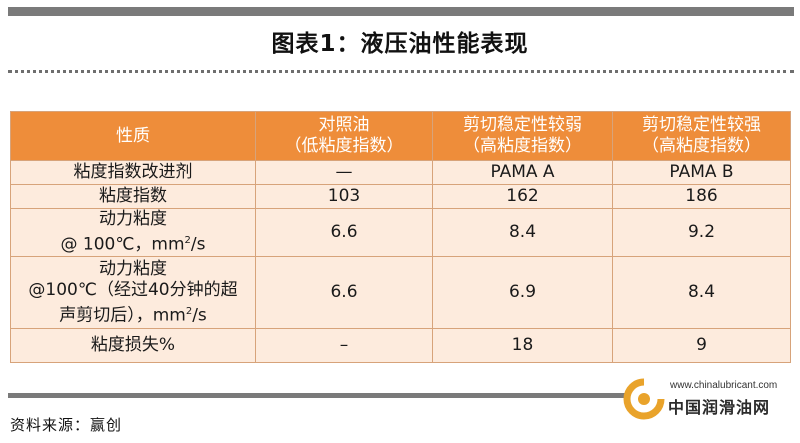  I want to click on cell-weak: 6.9, so click(522, 292).